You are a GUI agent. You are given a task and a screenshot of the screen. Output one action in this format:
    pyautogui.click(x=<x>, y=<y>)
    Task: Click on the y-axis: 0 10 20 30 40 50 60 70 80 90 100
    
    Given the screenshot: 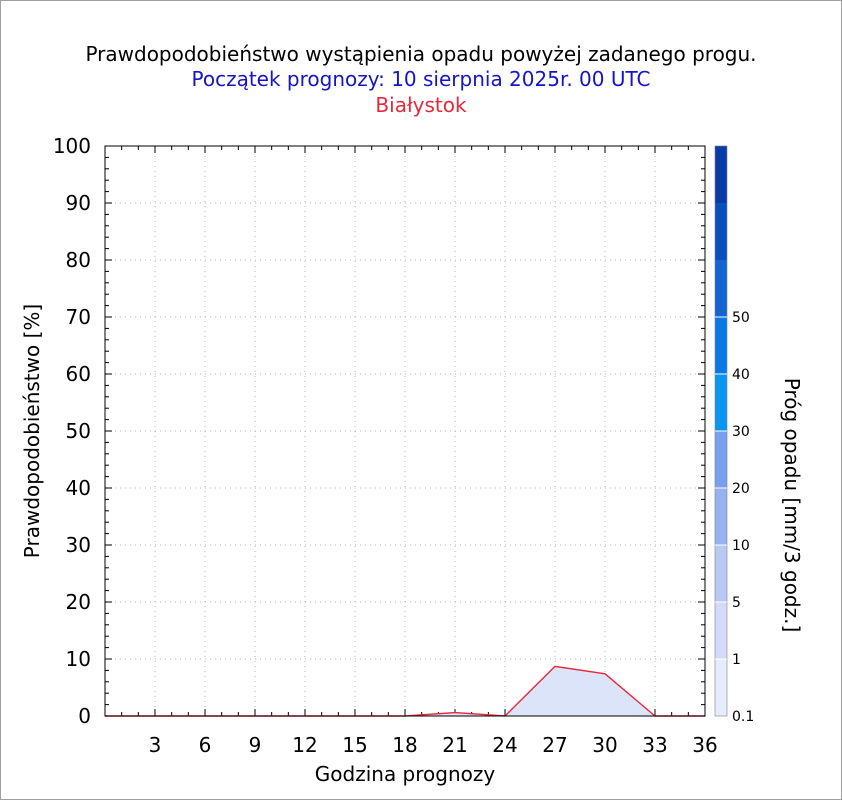 What is the action you would take?
    pyautogui.click(x=72, y=431)
    